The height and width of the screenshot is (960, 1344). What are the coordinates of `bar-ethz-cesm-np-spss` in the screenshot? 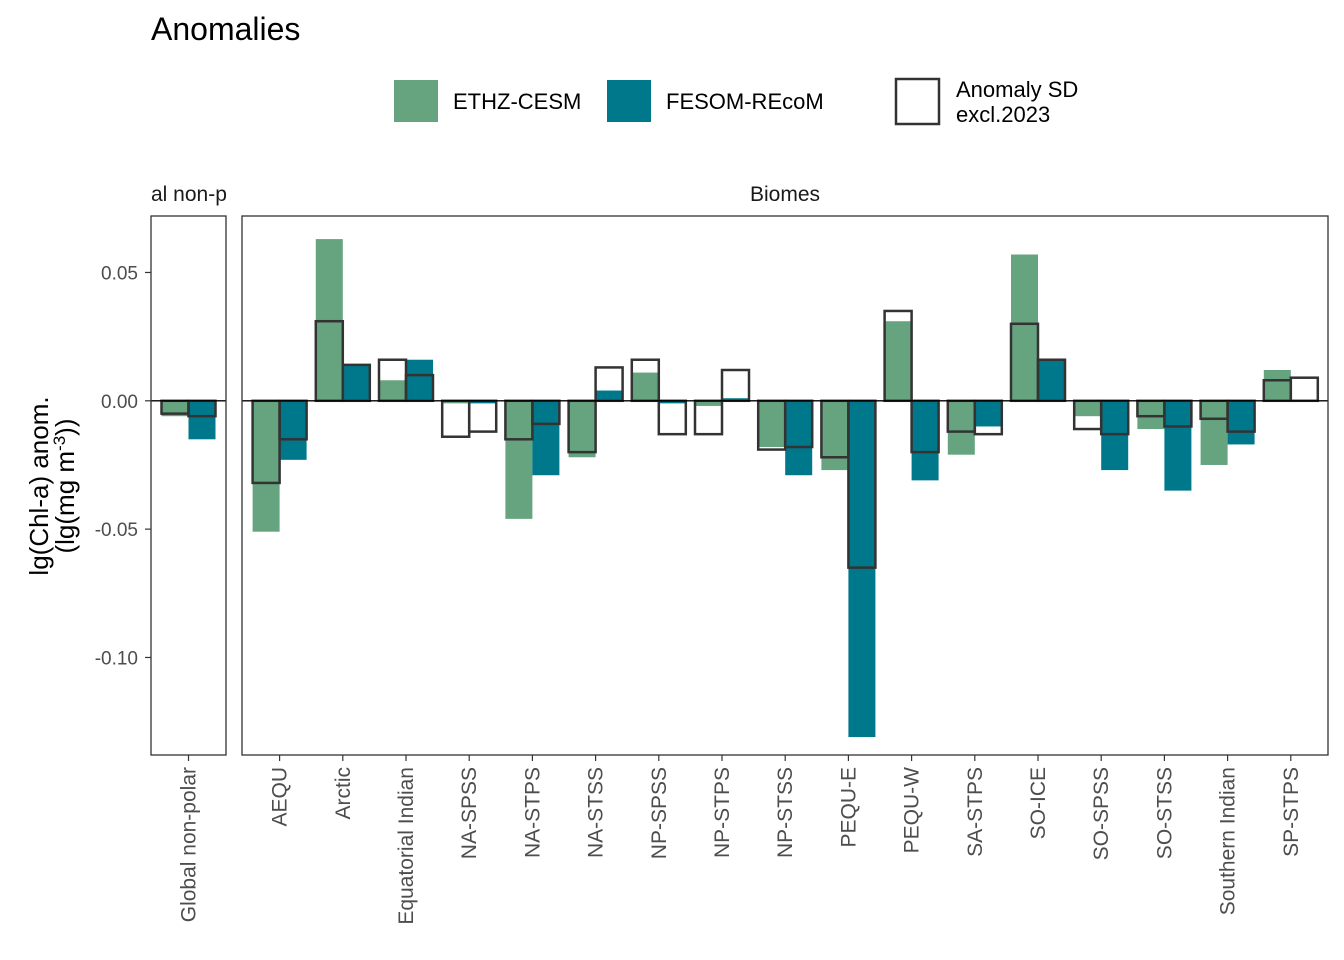 It's located at (645, 386).